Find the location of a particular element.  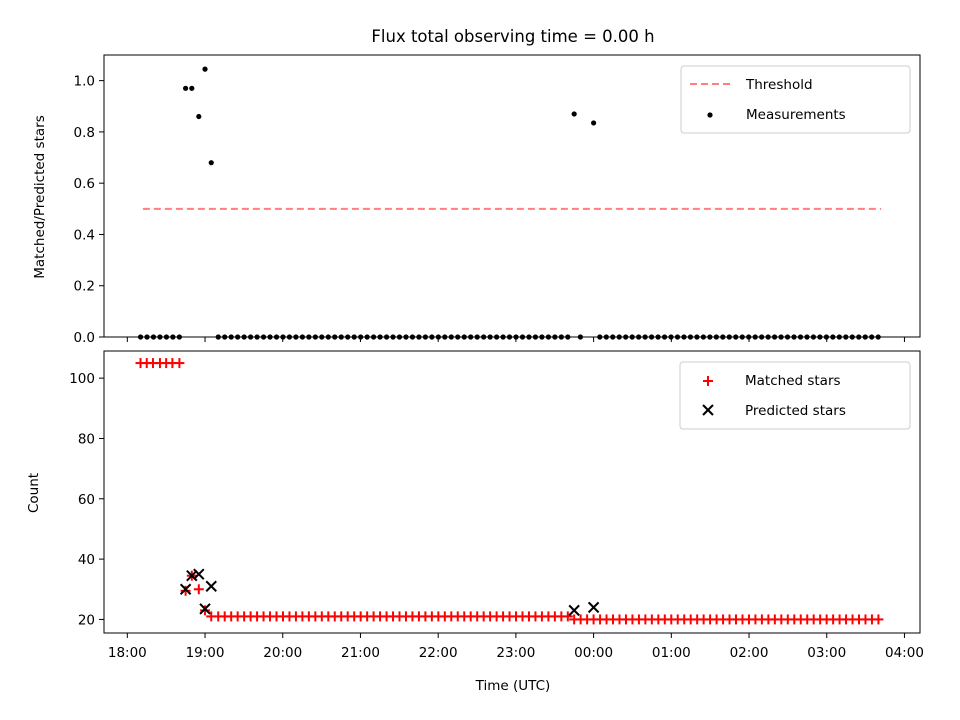

bottom-xtick-label: 22:00 is located at coordinates (438, 653).